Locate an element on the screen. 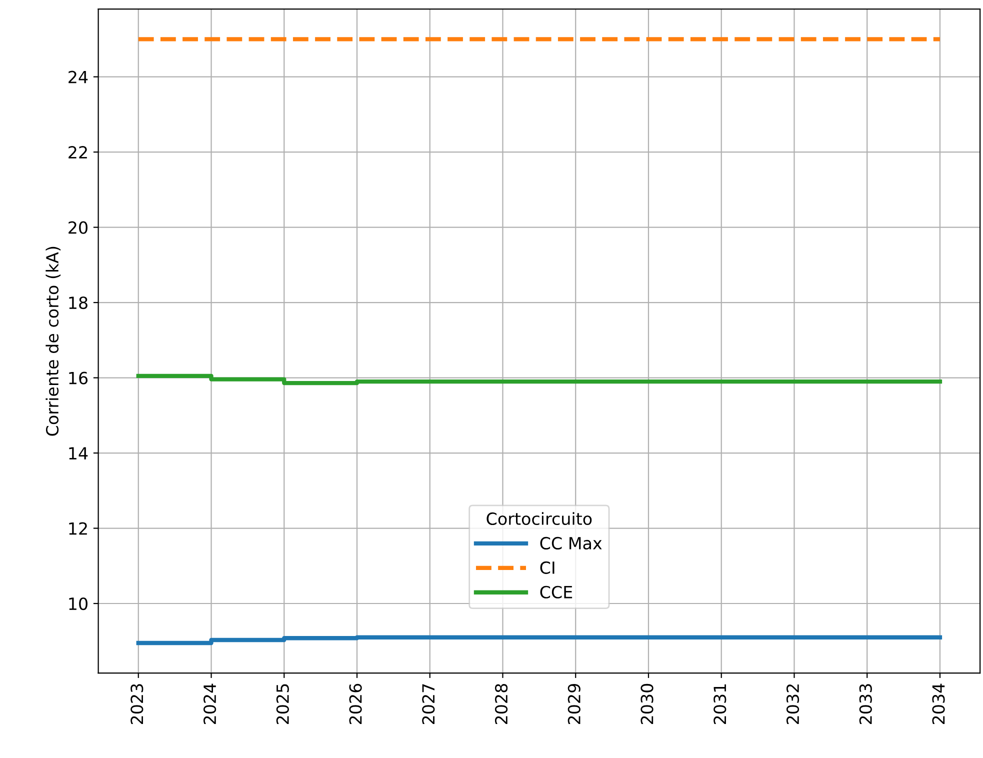  x-tick-label: 2023 is located at coordinates (137, 704).